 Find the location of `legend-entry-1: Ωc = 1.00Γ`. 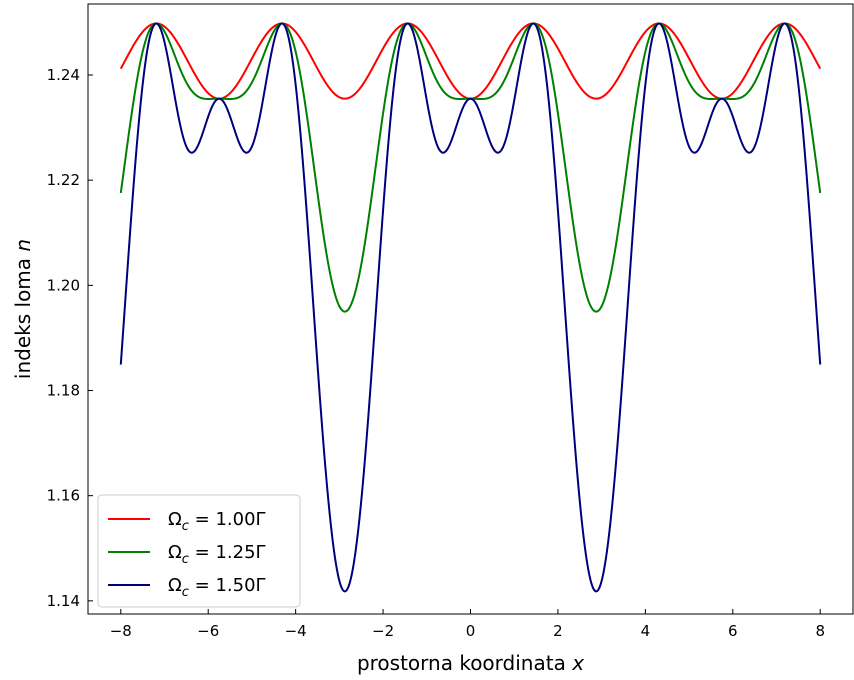

legend-entry-1: Ωc = 1.00Γ is located at coordinates (187, 521).